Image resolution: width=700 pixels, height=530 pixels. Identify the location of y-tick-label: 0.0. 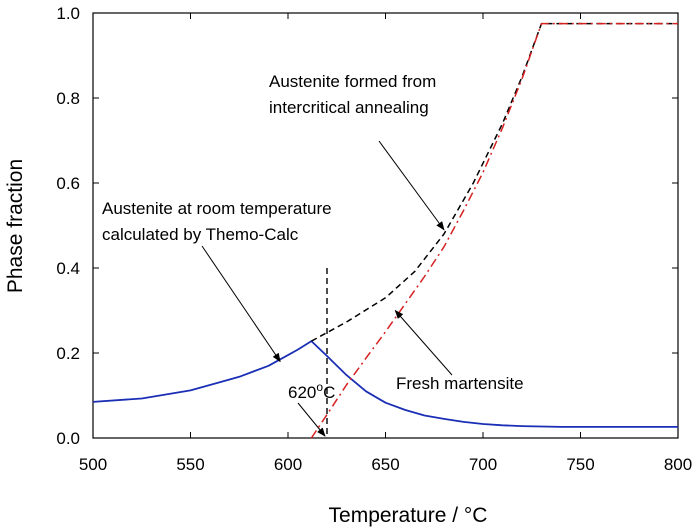
(68, 438).